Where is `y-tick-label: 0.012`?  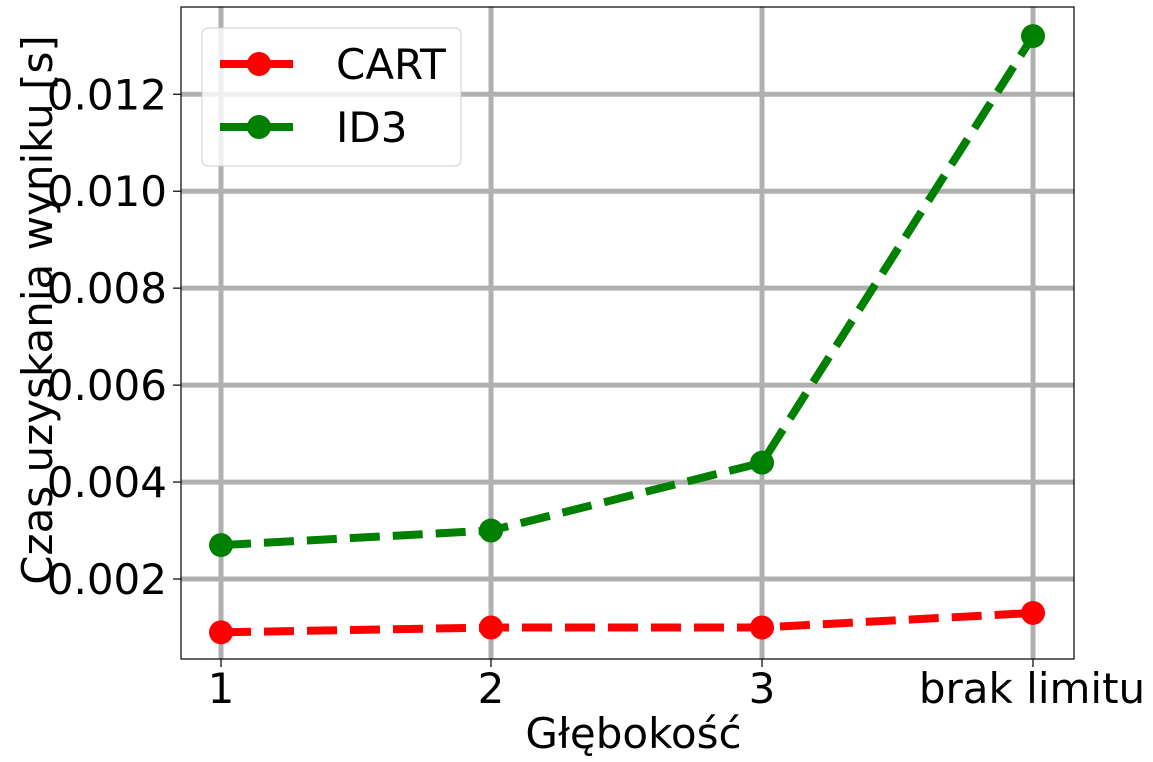 y-tick-label: 0.012 is located at coordinates (107, 94).